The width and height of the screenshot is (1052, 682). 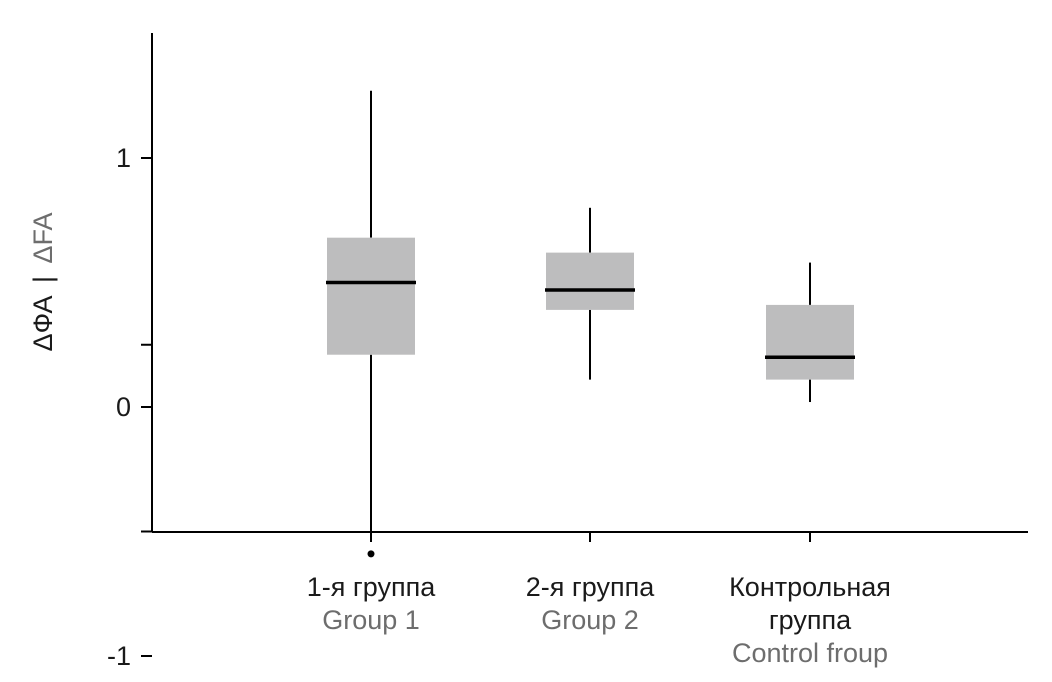 I want to click on y-tick-label: 0, so click(x=123, y=407).